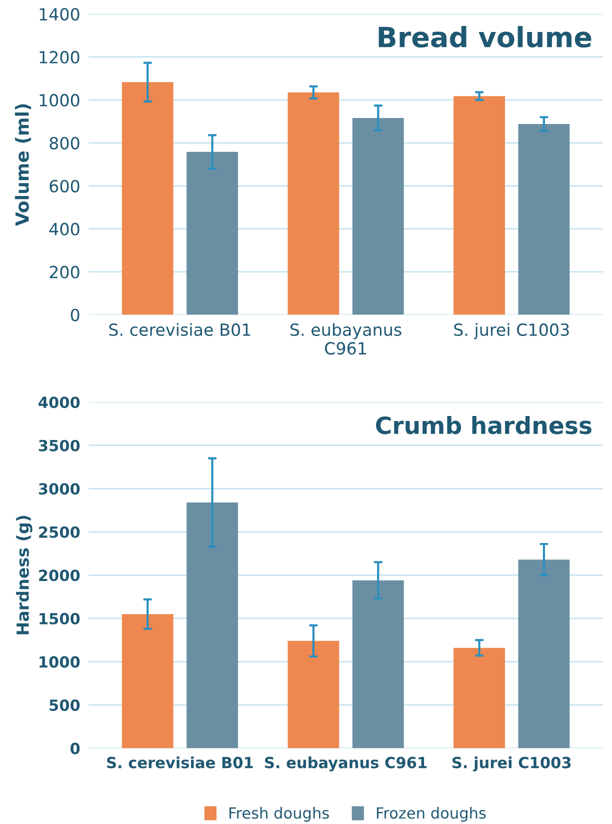 The width and height of the screenshot is (612, 824). Describe the element at coordinates (65, 705) in the screenshot. I see `y-tick-label: 500` at that location.